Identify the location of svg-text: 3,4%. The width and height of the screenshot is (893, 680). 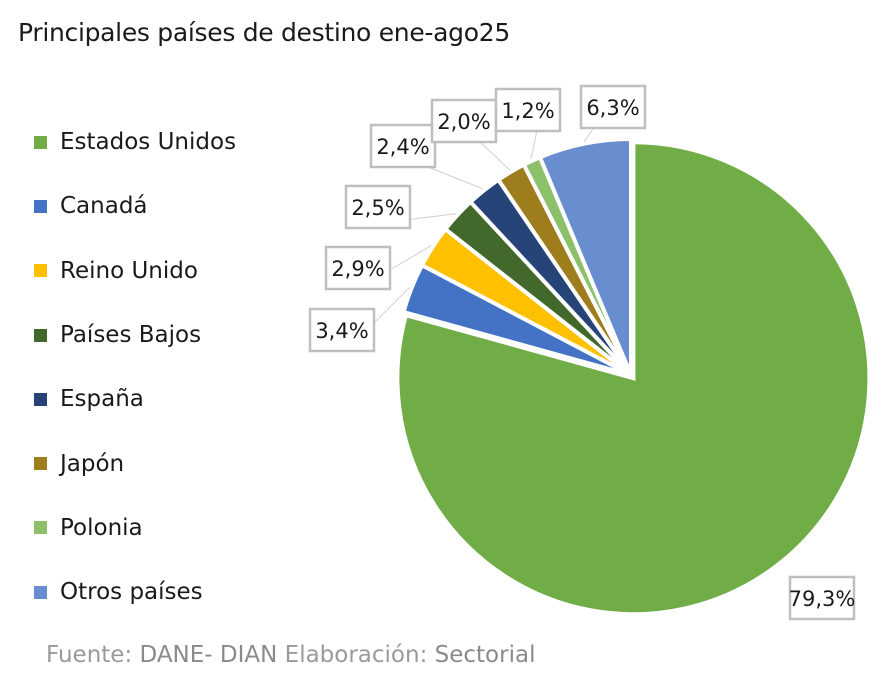
(341, 331).